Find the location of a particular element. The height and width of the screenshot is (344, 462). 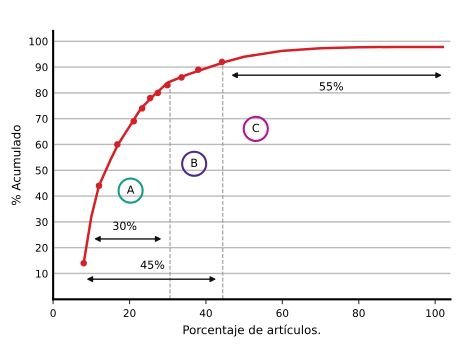

y-tick-label: 100 is located at coordinates (39, 42).